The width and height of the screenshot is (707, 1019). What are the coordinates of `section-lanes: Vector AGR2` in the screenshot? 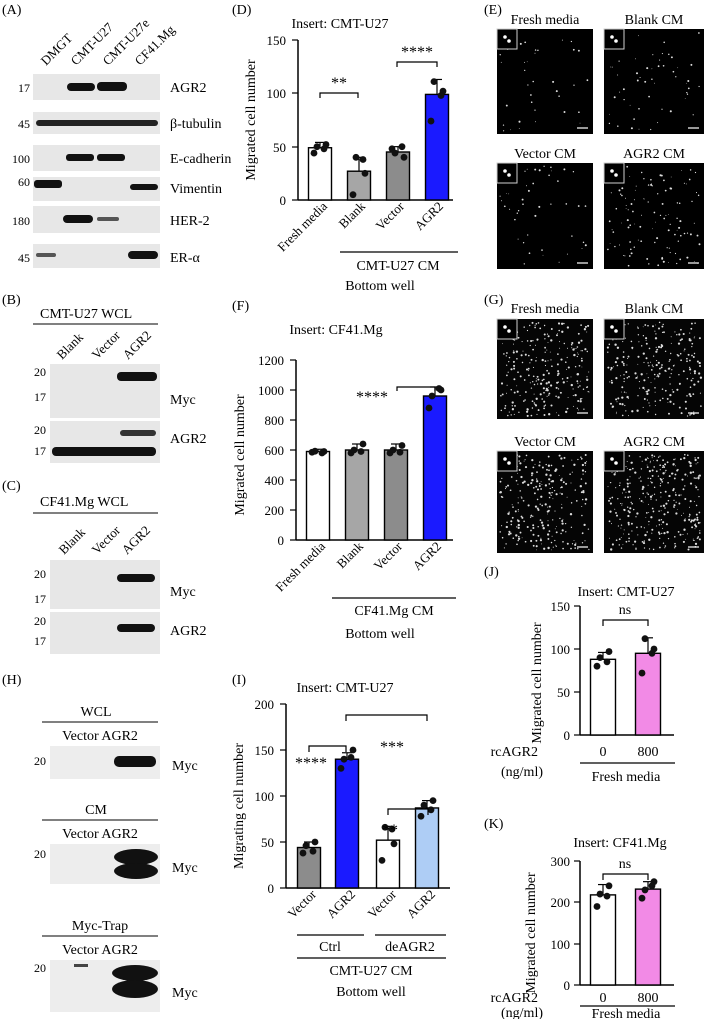 It's located at (100, 834).